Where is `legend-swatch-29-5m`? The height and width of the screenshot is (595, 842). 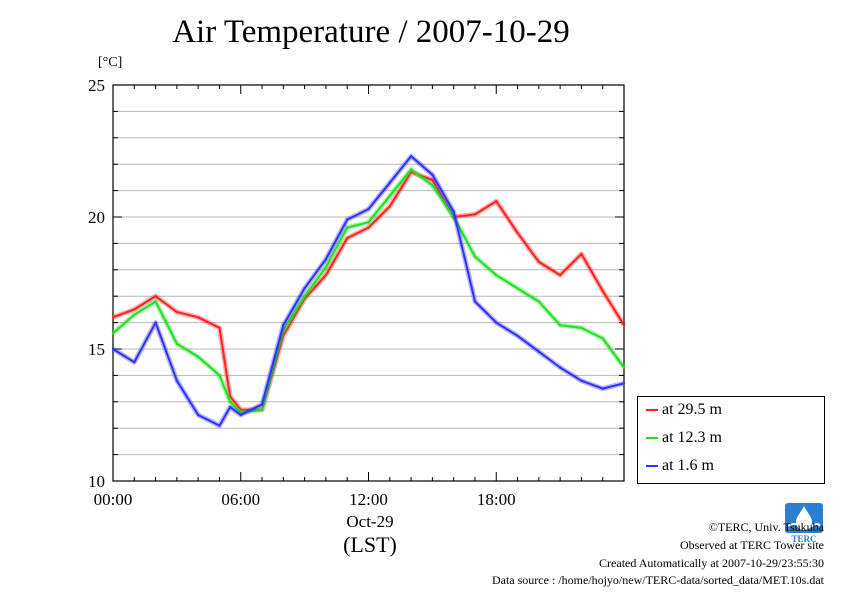
legend-swatch-29-5m is located at coordinates (652, 410).